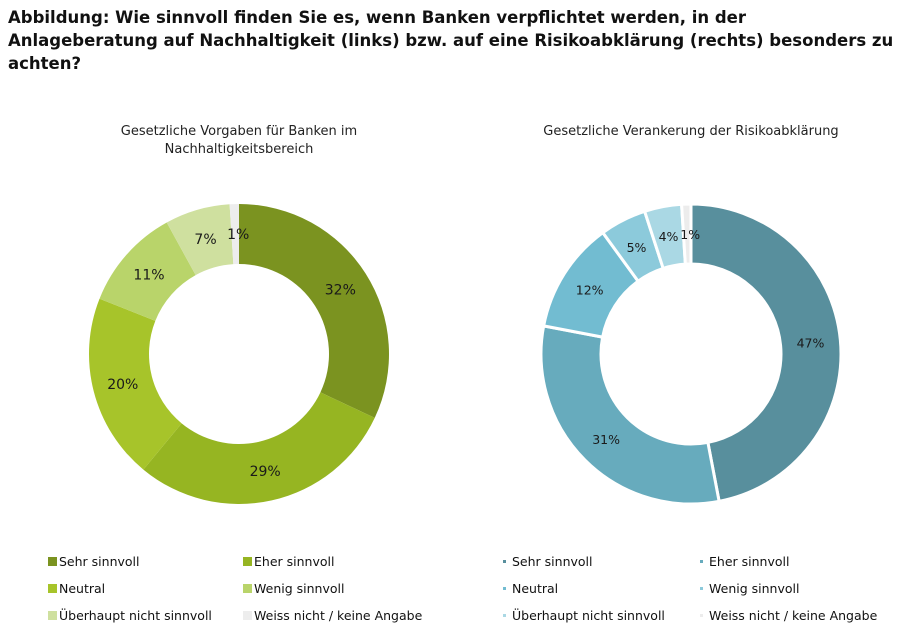  I want to click on left-legend-item: Sehr sinnvoll, so click(93, 561).